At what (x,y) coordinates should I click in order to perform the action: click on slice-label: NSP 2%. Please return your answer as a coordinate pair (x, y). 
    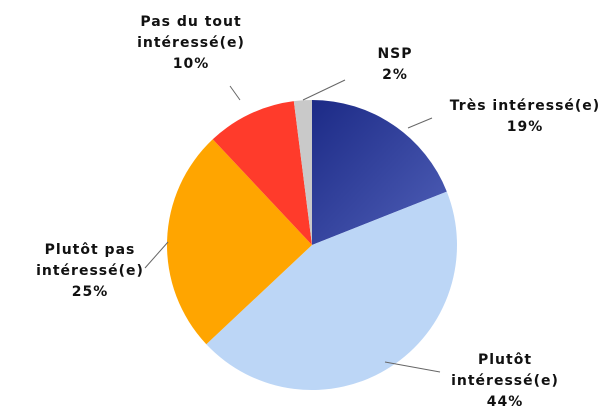
    Looking at the image, I should click on (395, 65).